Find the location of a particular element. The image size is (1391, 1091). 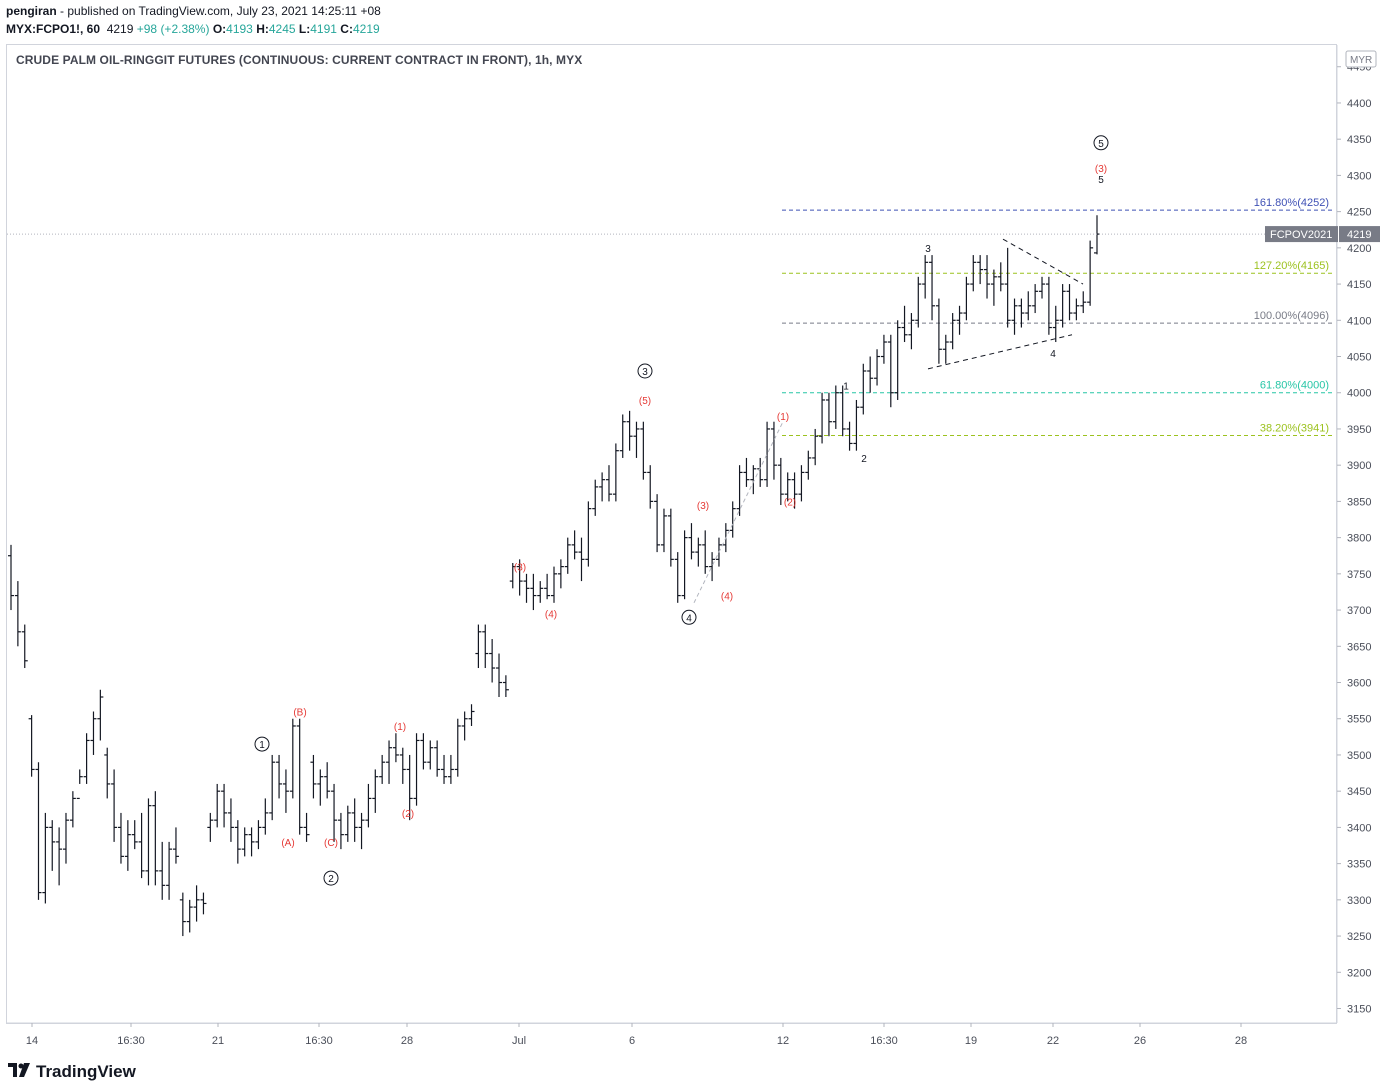

open-value: 4193 is located at coordinates (239, 29).